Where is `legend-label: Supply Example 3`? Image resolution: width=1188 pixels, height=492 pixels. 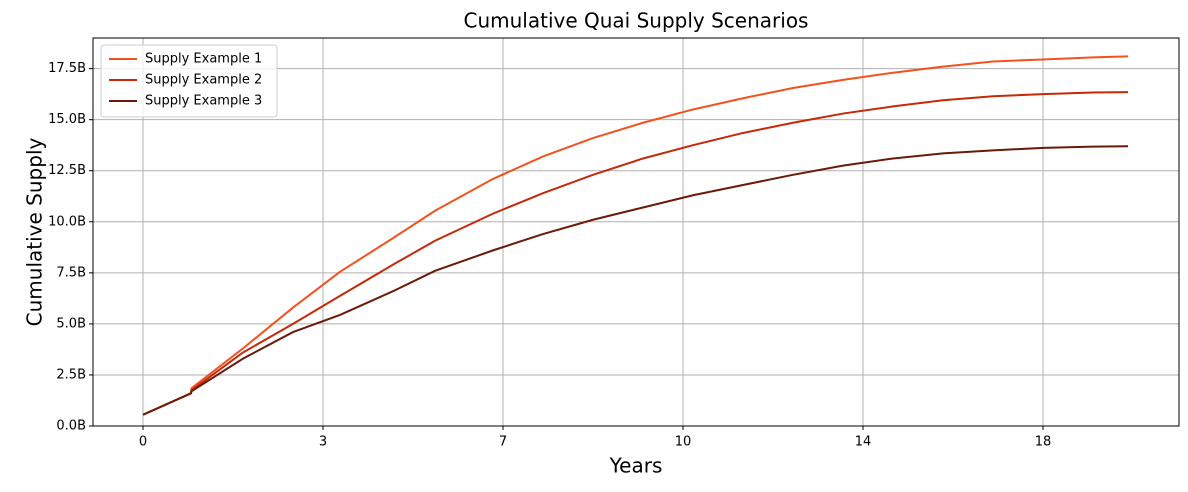 legend-label: Supply Example 3 is located at coordinates (203, 101).